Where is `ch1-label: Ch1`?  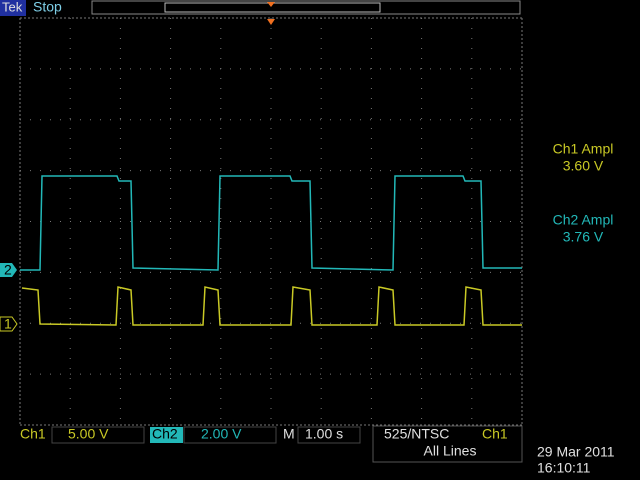
ch1-label: Ch1 is located at coordinates (33, 434).